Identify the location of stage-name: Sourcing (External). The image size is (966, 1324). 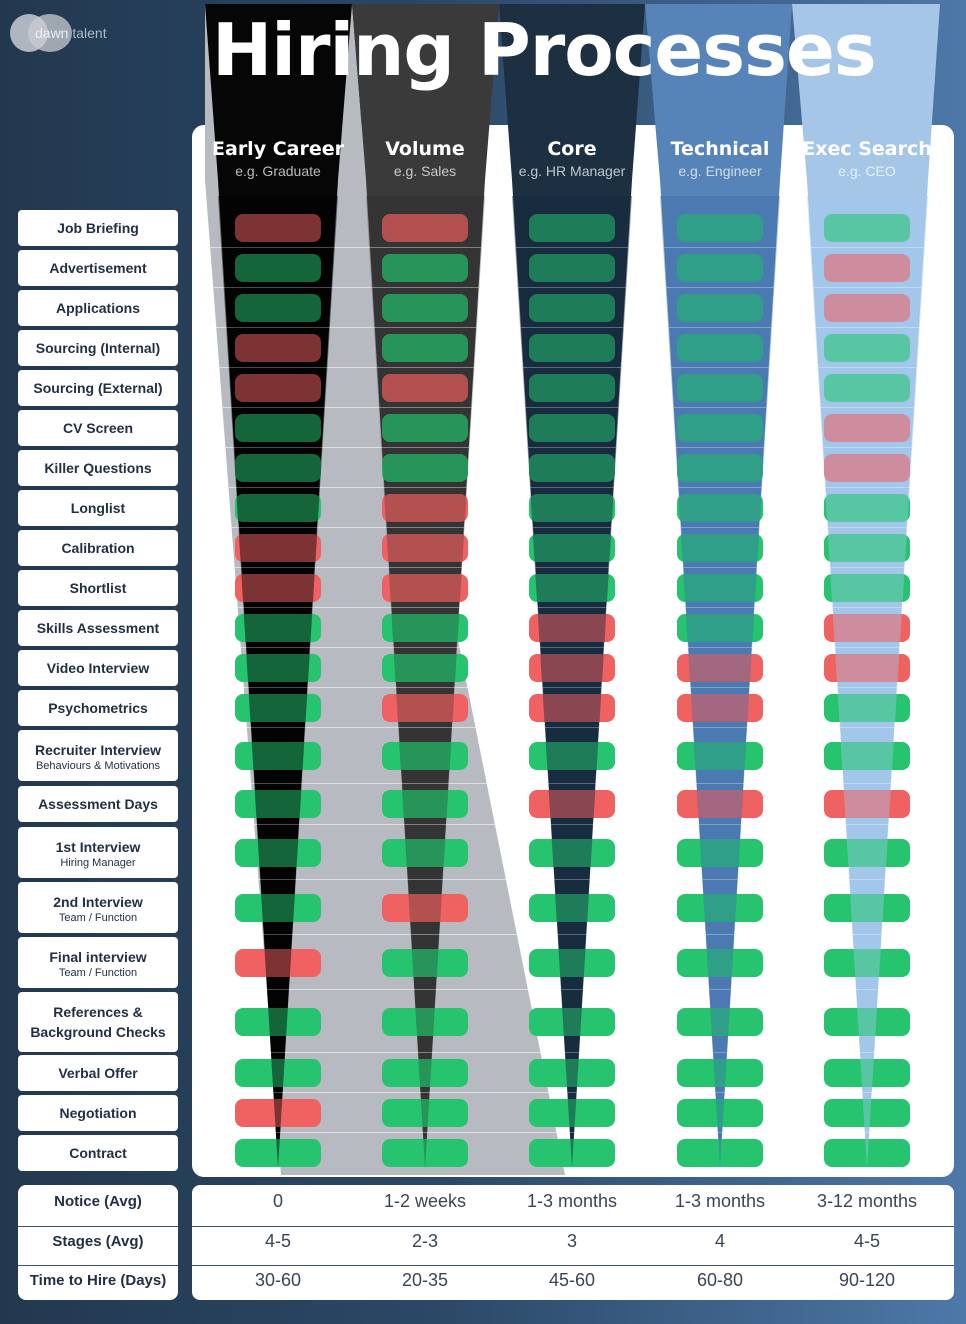
(98, 388).